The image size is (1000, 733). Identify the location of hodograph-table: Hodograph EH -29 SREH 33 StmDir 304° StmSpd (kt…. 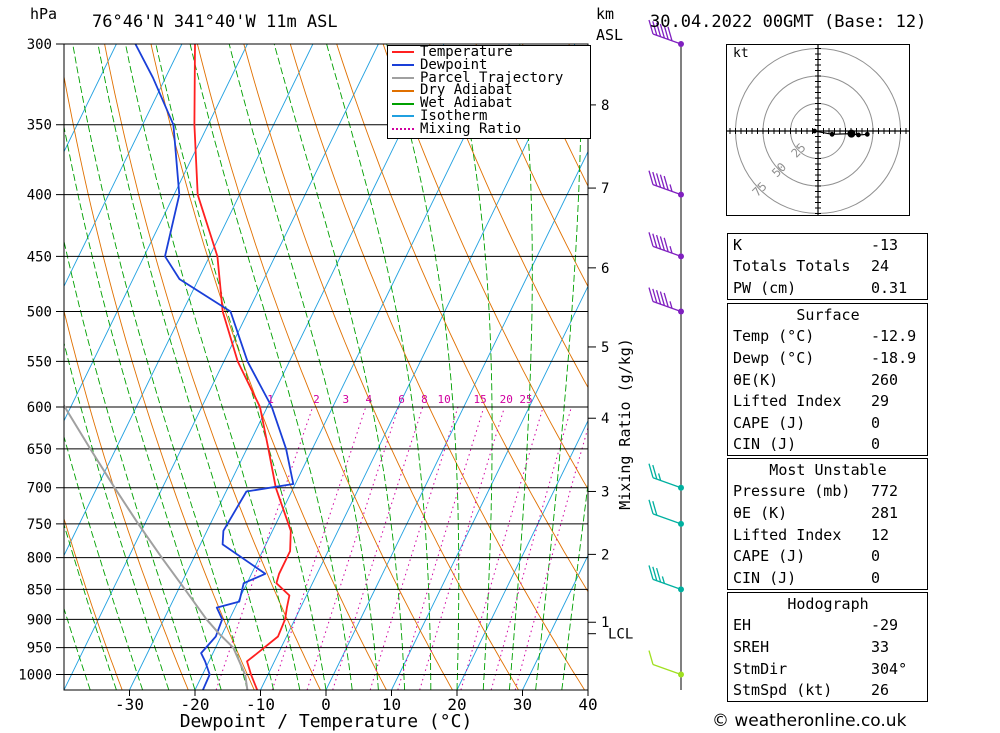
(827, 647).